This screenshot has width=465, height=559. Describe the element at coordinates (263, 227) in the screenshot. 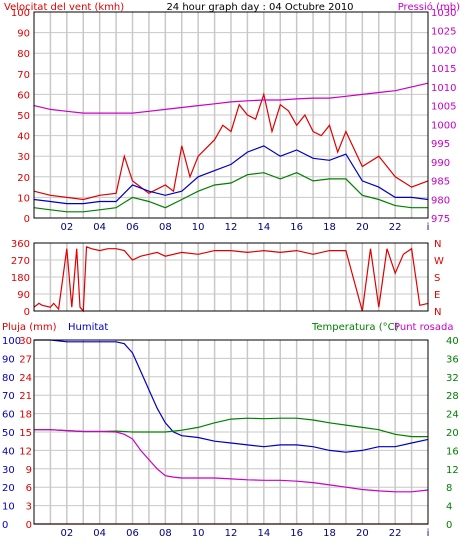

I see `x-tick-label: 14` at that location.